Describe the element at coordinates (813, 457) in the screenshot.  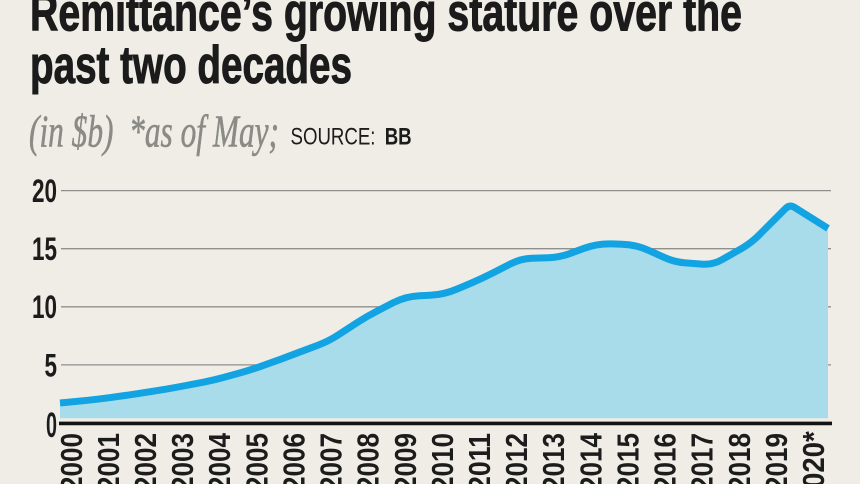
I see `svg-text: 2020*` at that location.